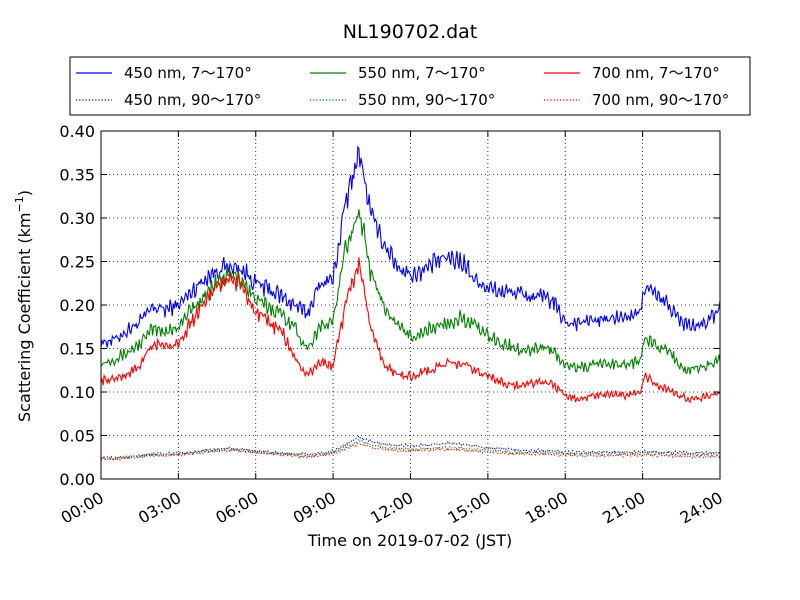  Describe the element at coordinates (192, 100) in the screenshot. I see `legend-label: 450 nm, 90～170°` at that location.